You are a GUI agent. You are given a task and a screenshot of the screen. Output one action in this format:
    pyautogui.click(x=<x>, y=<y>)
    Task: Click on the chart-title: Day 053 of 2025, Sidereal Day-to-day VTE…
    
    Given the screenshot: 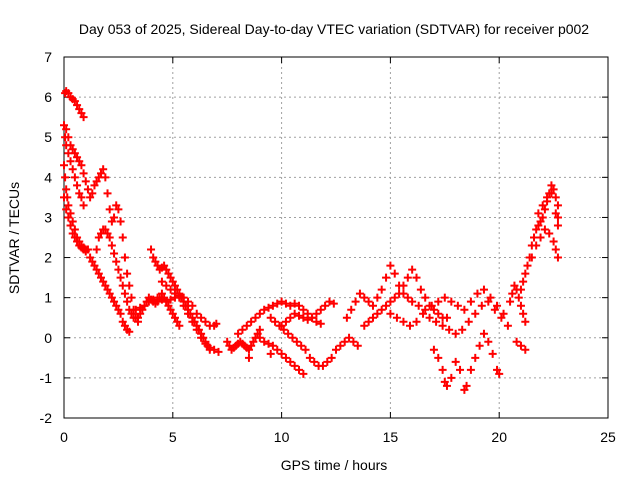 What is the action you would take?
    pyautogui.click(x=334, y=29)
    